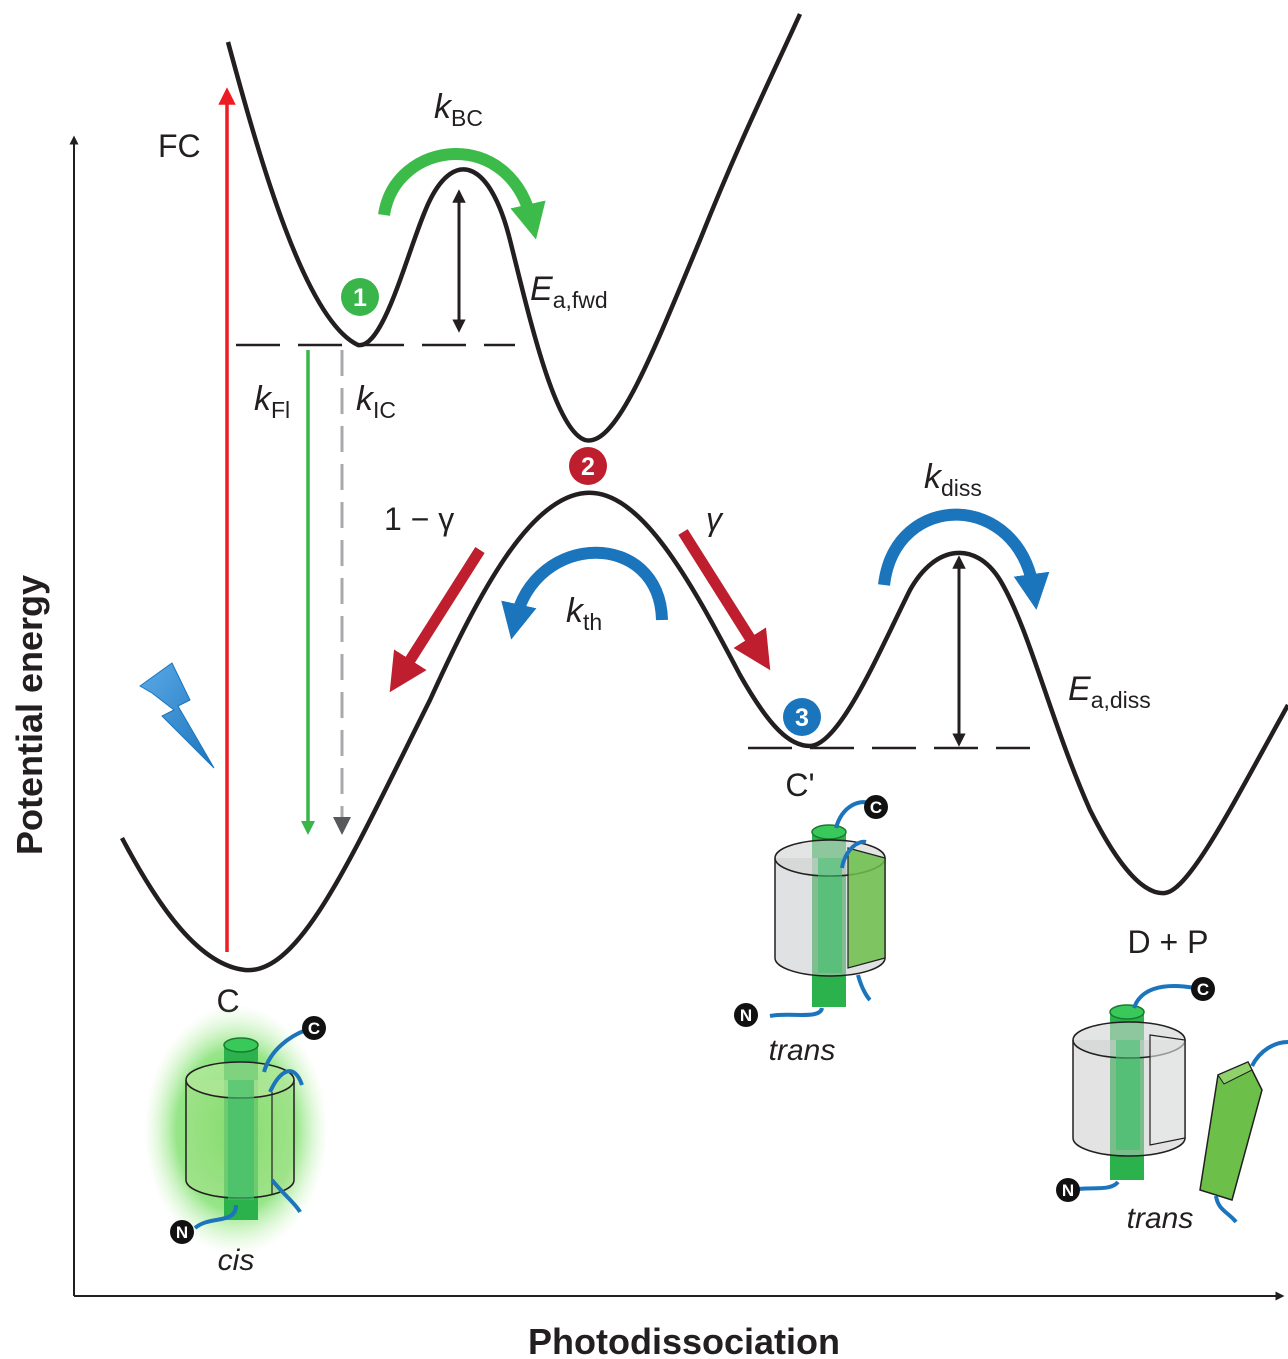 The height and width of the screenshot is (1359, 1288). What do you see at coordinates (1168, 942) in the screenshot?
I see `state-dp-label: D + P` at bounding box center [1168, 942].